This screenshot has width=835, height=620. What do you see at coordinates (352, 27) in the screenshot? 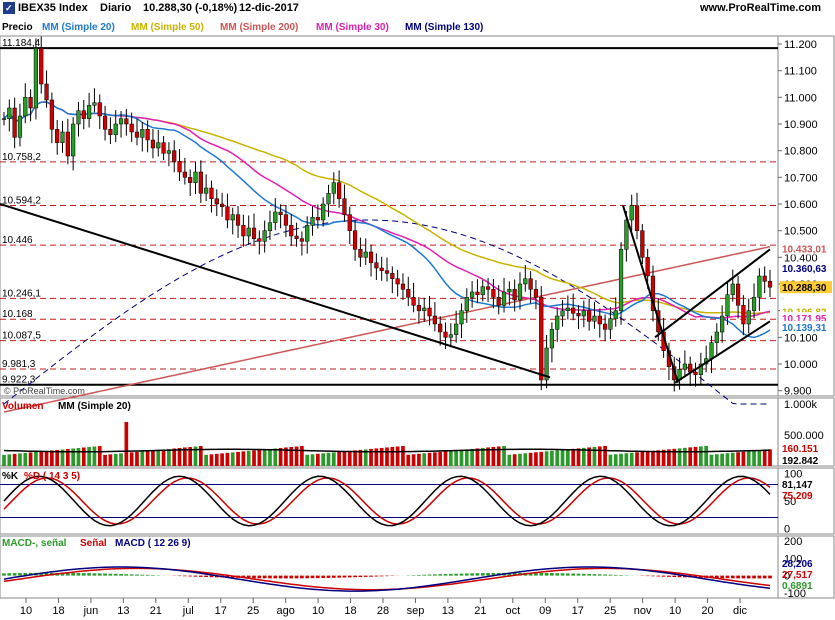
I see `legend-mm30: MM (Simple 30)` at bounding box center [352, 27].